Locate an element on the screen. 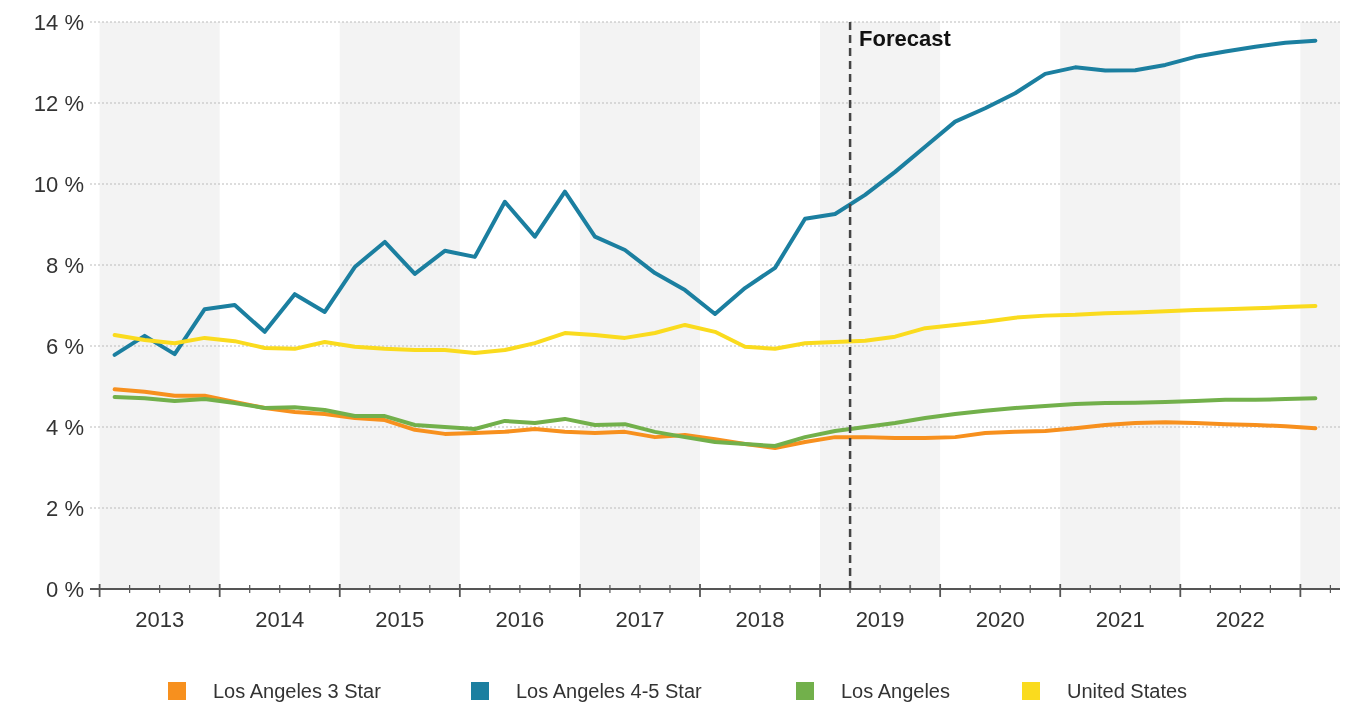 The width and height of the screenshot is (1355, 709). y-tick-label: 4 % is located at coordinates (65, 427).